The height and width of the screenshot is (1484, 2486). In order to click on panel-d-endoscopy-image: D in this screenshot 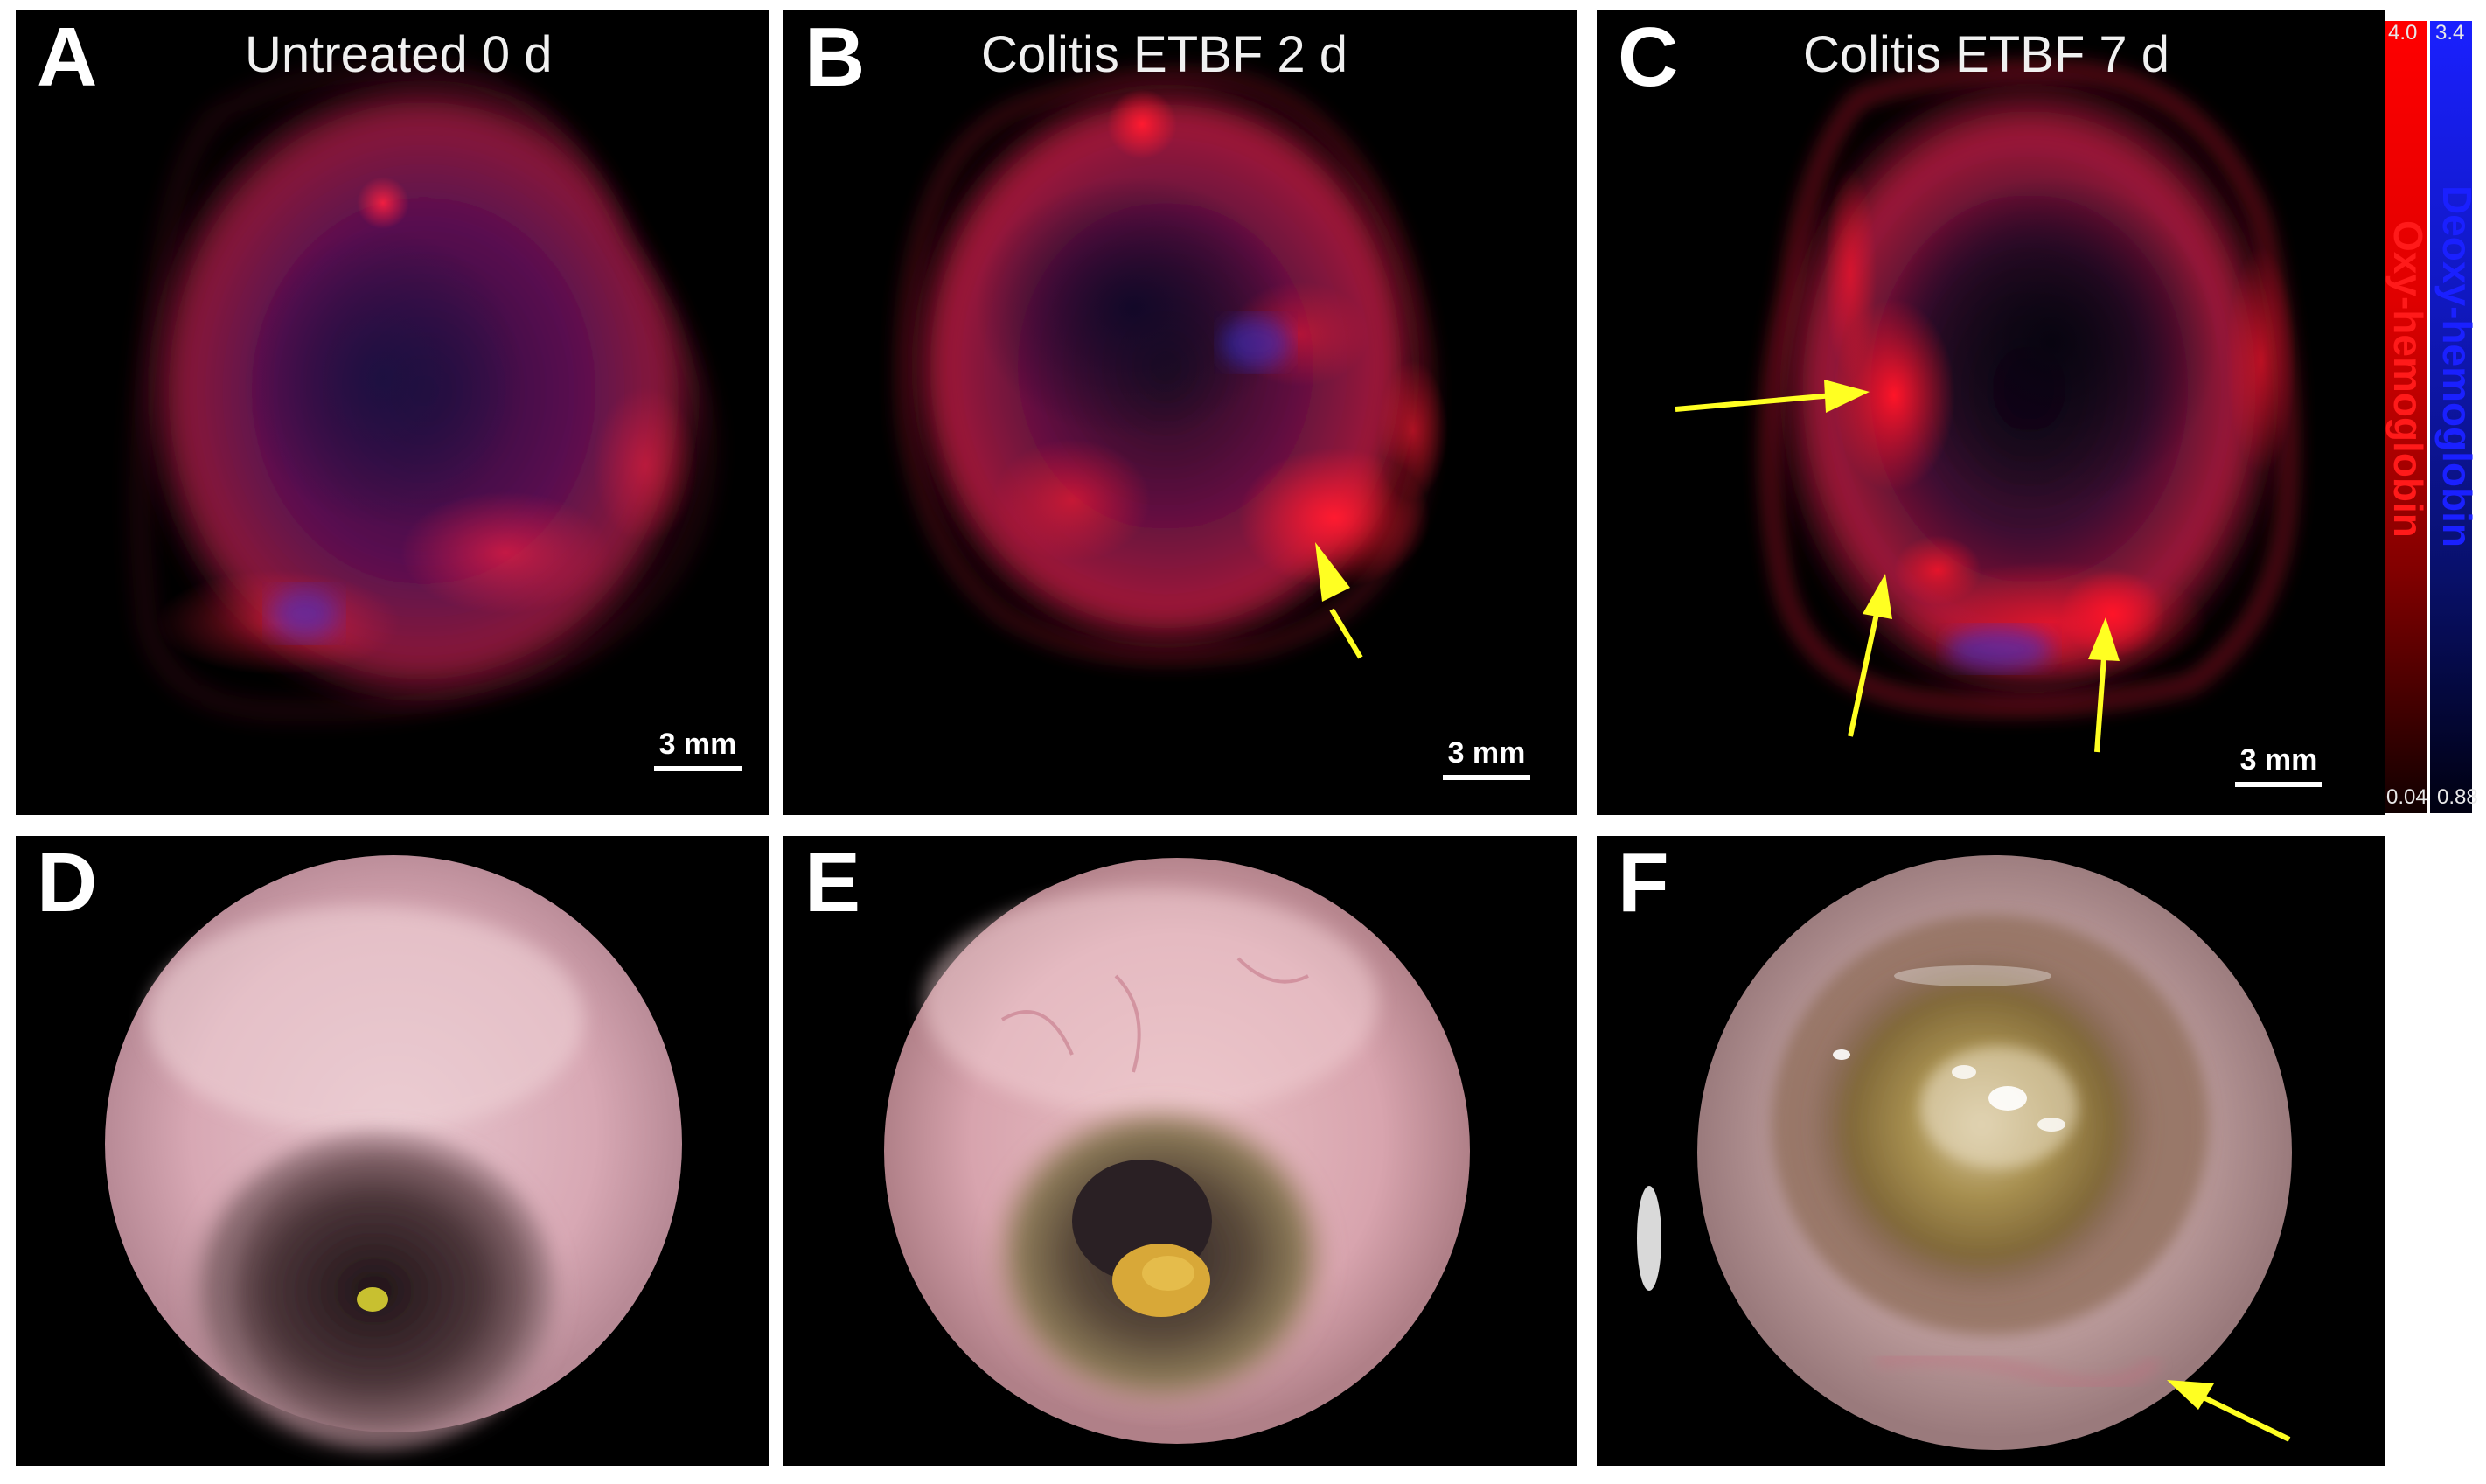, I will do `click(392, 1151)`.